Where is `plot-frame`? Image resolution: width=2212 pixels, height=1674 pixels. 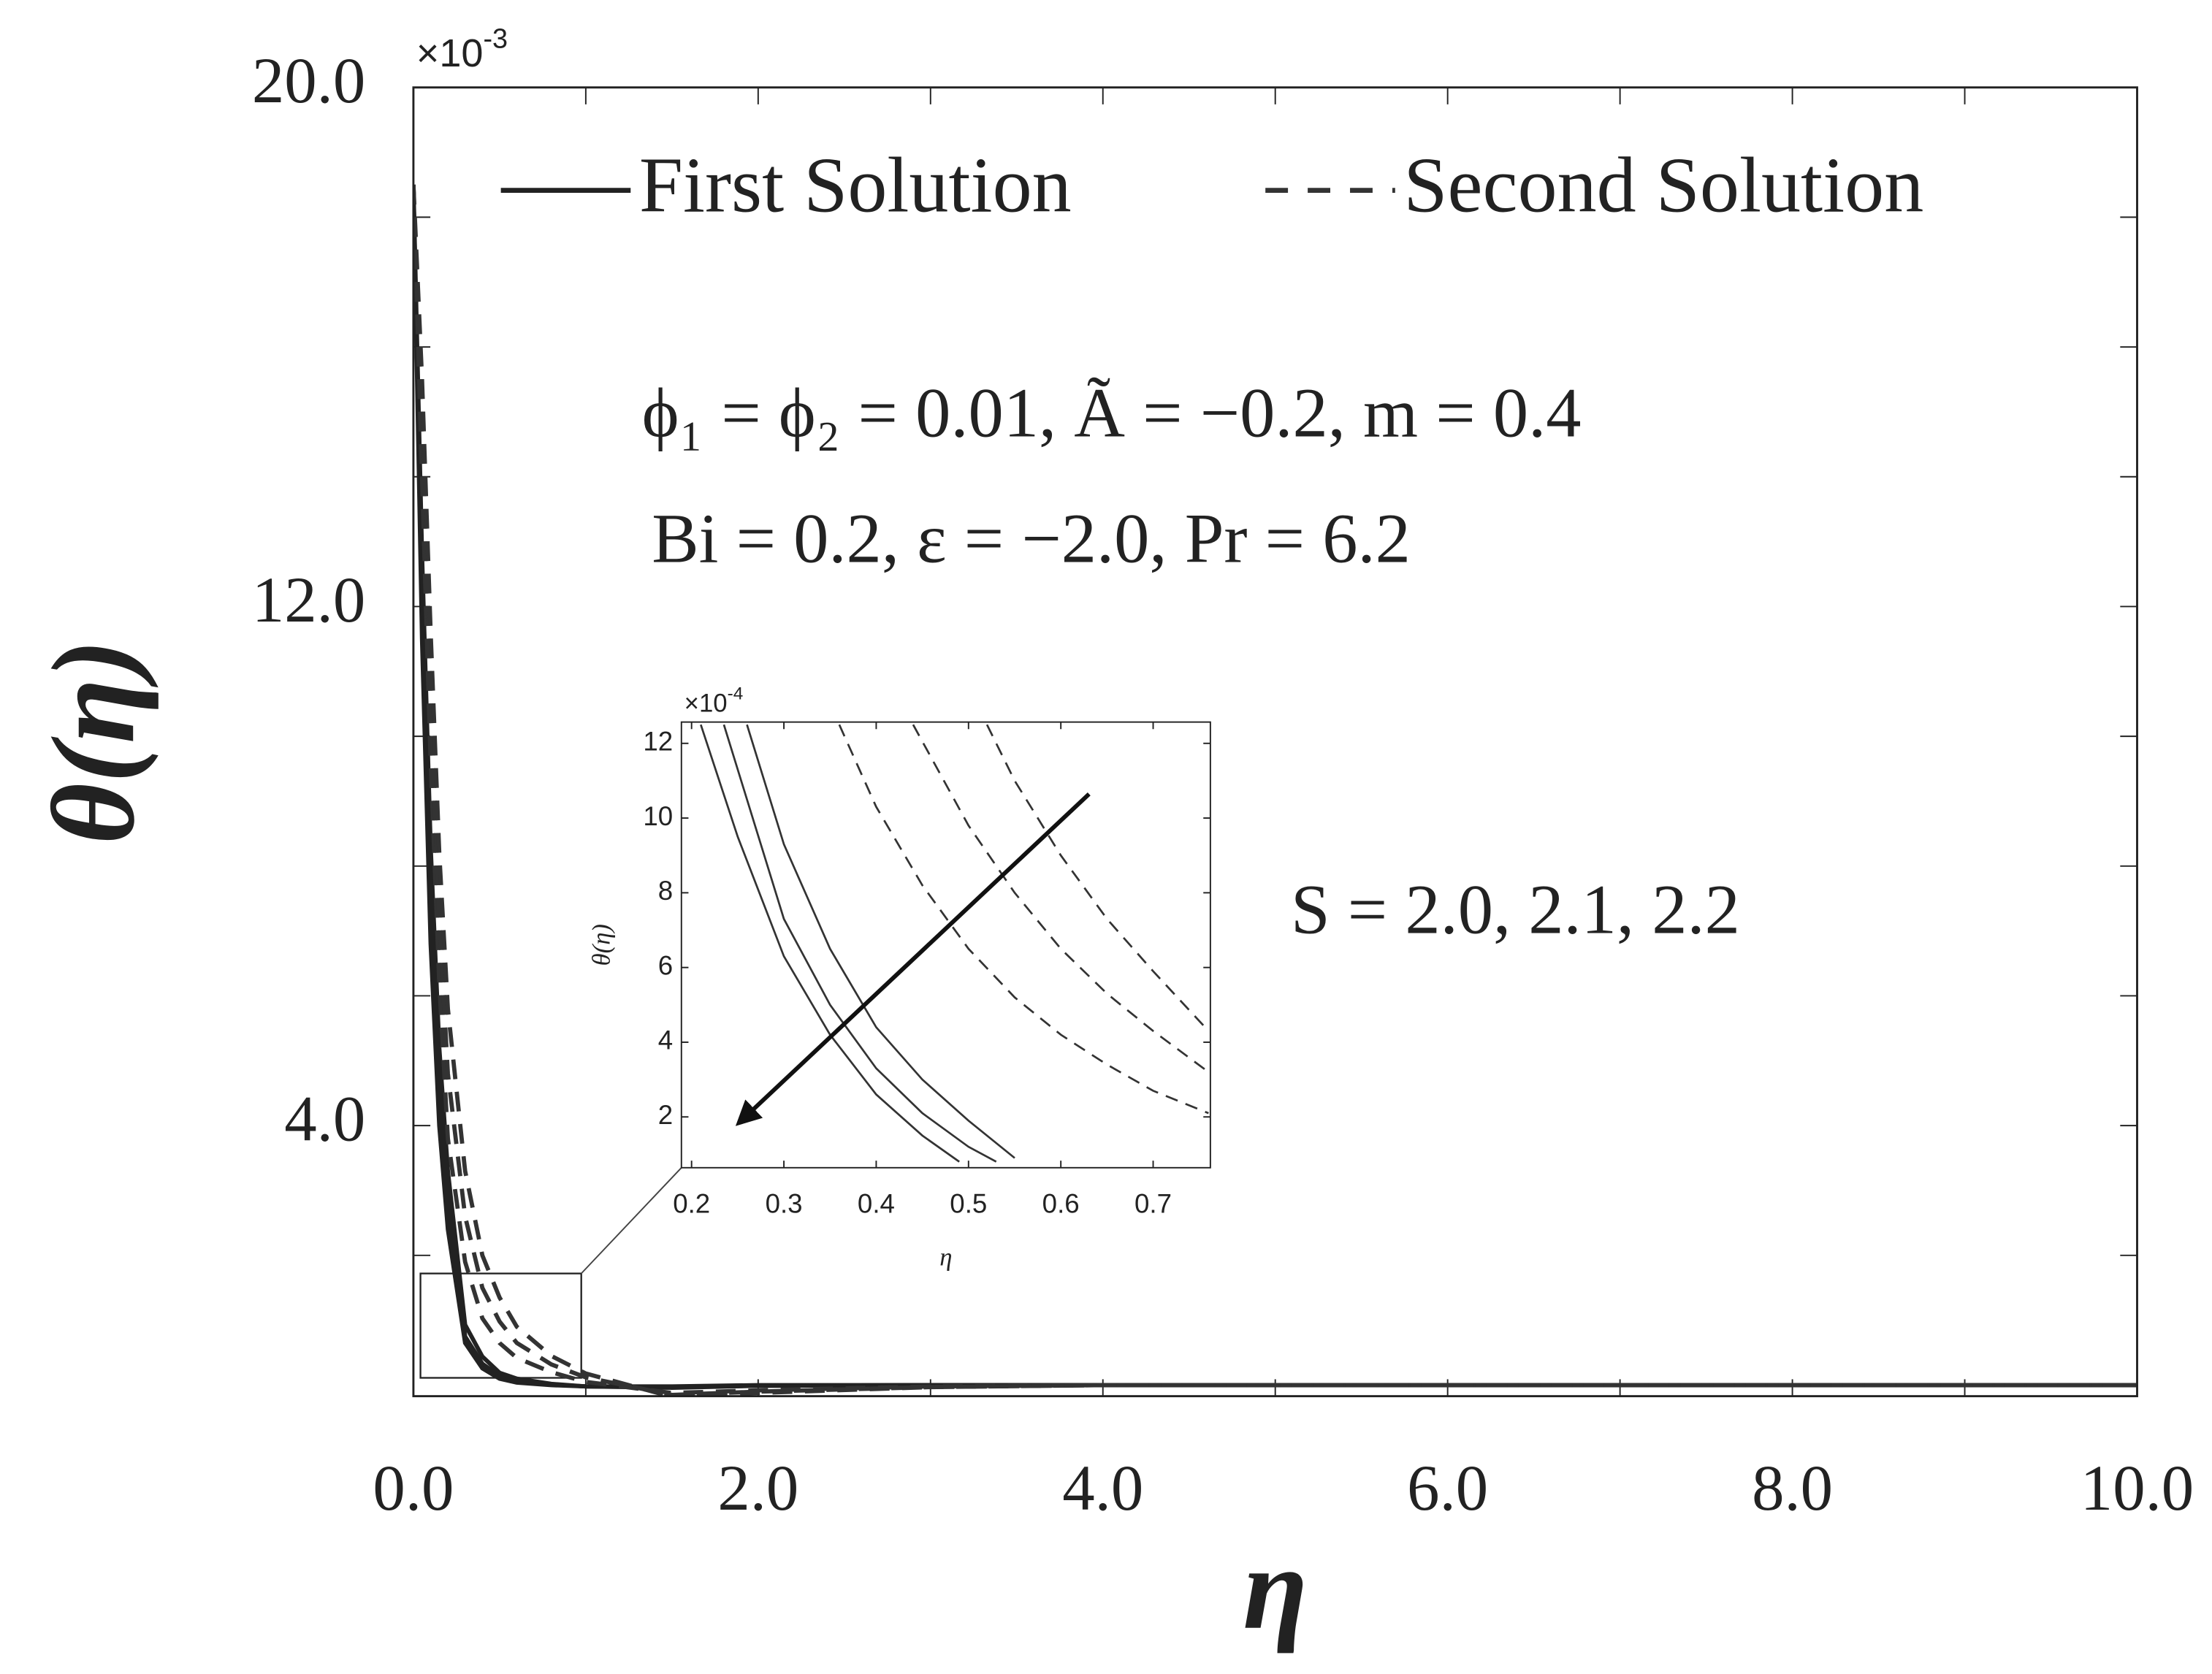 plot-frame is located at coordinates (945, 945).